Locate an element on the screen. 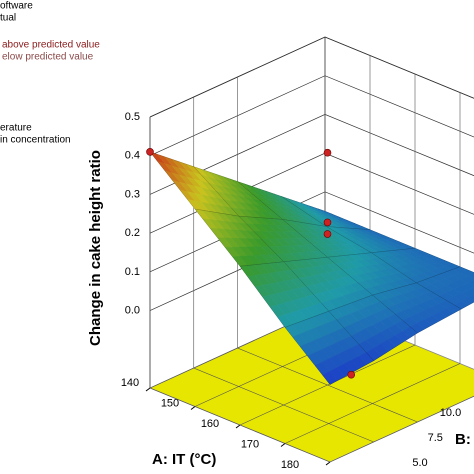  x-tick-label: 160 is located at coordinates (210, 424).